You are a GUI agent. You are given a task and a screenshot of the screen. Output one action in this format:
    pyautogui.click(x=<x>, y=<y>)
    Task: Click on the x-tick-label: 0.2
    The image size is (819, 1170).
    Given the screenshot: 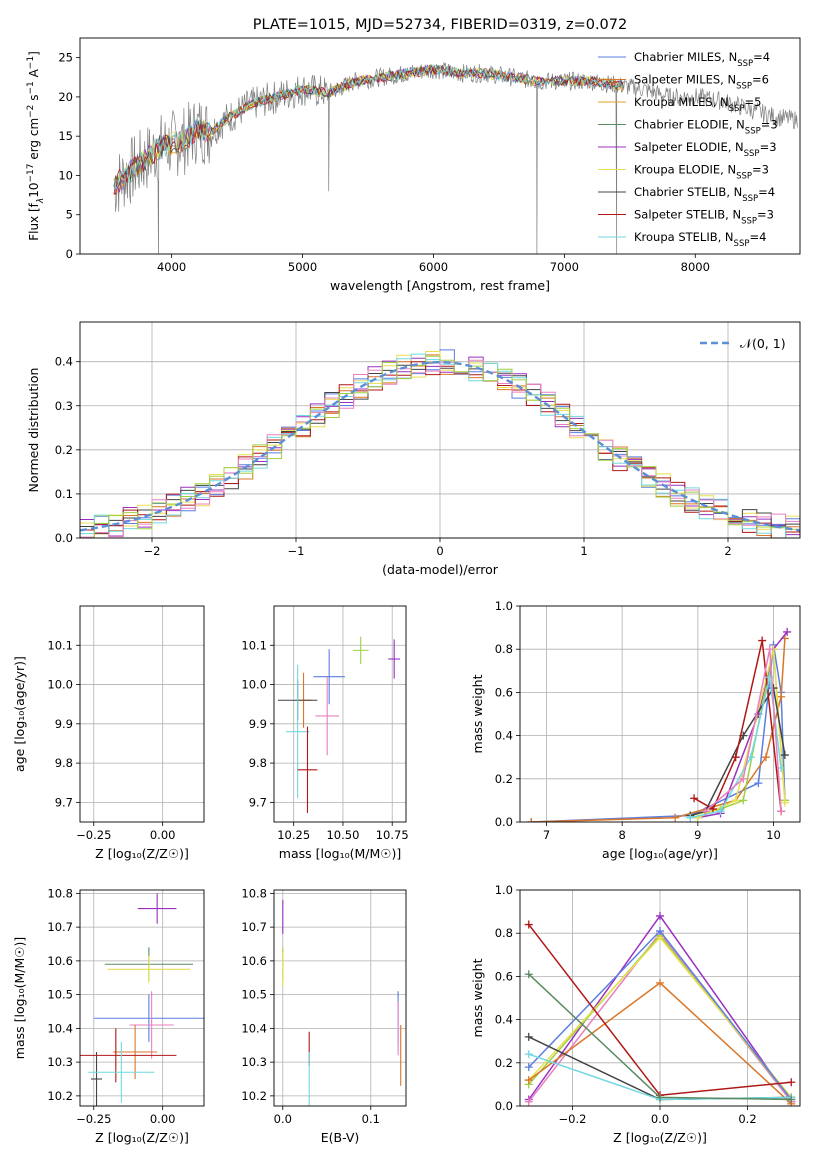 What is the action you would take?
    pyautogui.click(x=747, y=1119)
    